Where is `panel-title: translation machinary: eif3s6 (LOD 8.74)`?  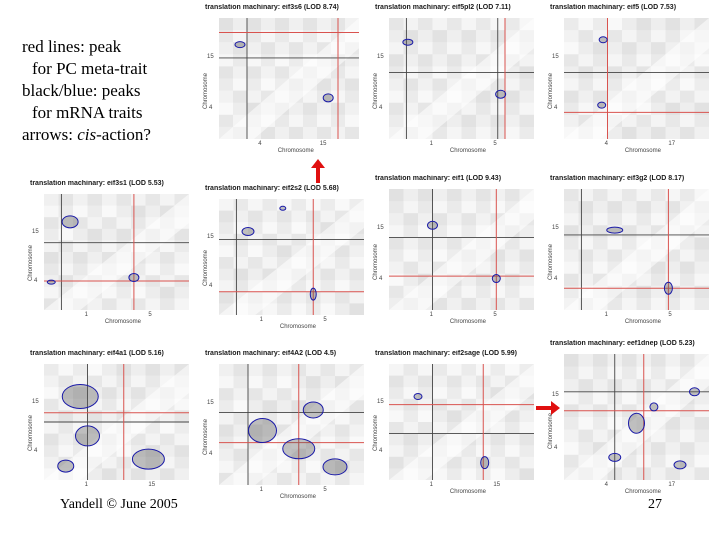 panel-title: translation machinary: eif3s6 (LOD 8.74) is located at coordinates (272, 7).